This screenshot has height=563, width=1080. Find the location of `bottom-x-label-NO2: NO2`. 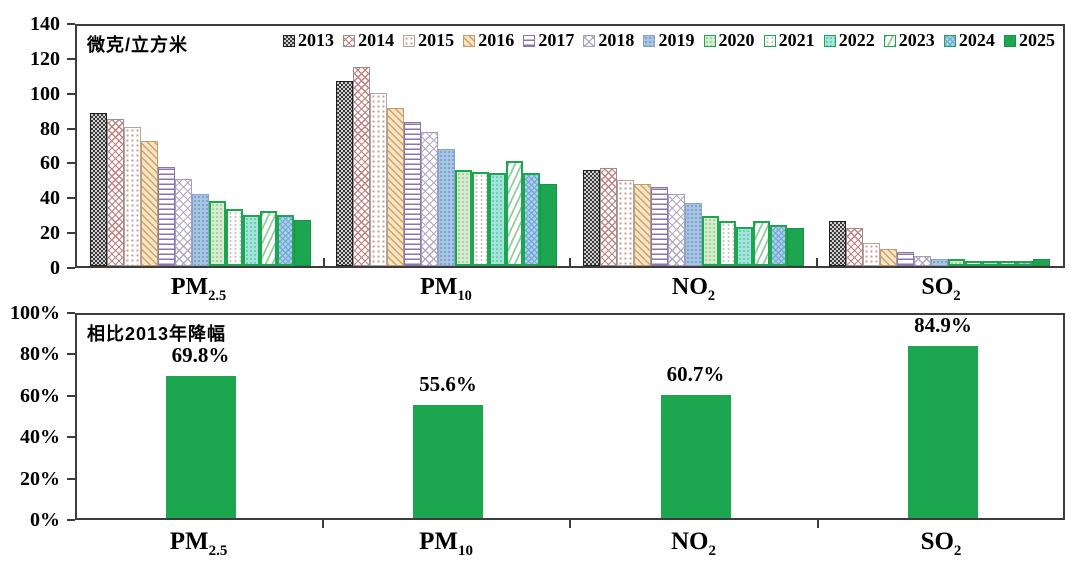

bottom-x-label-NO2: NO2 is located at coordinates (693, 543).